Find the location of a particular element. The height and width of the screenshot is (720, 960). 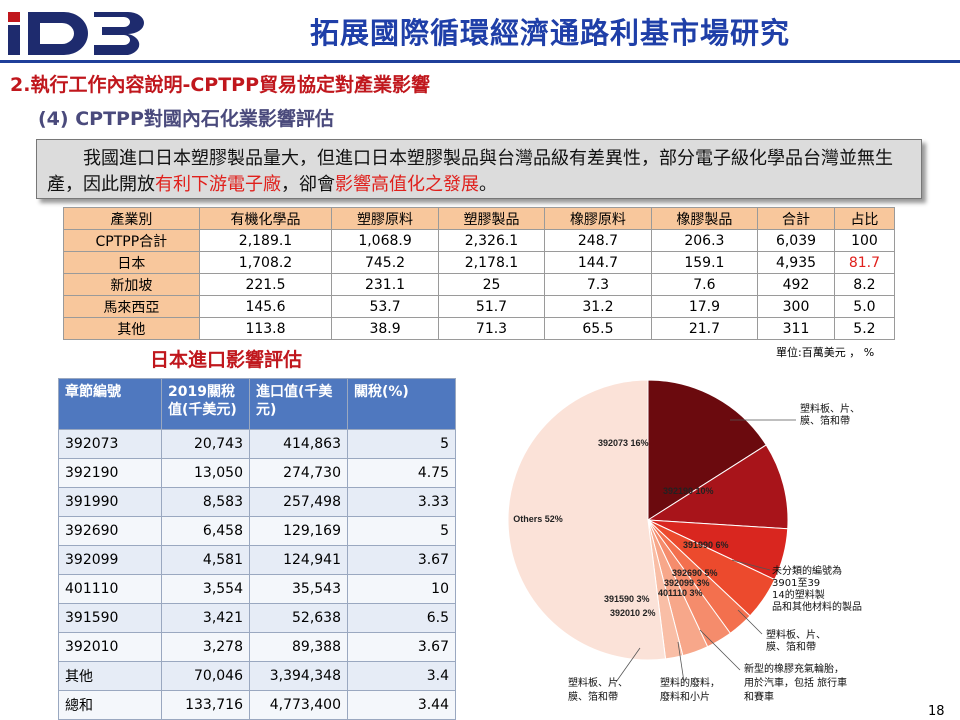

table-row: 391590 3,421 52,638 6.5 is located at coordinates (257, 618).